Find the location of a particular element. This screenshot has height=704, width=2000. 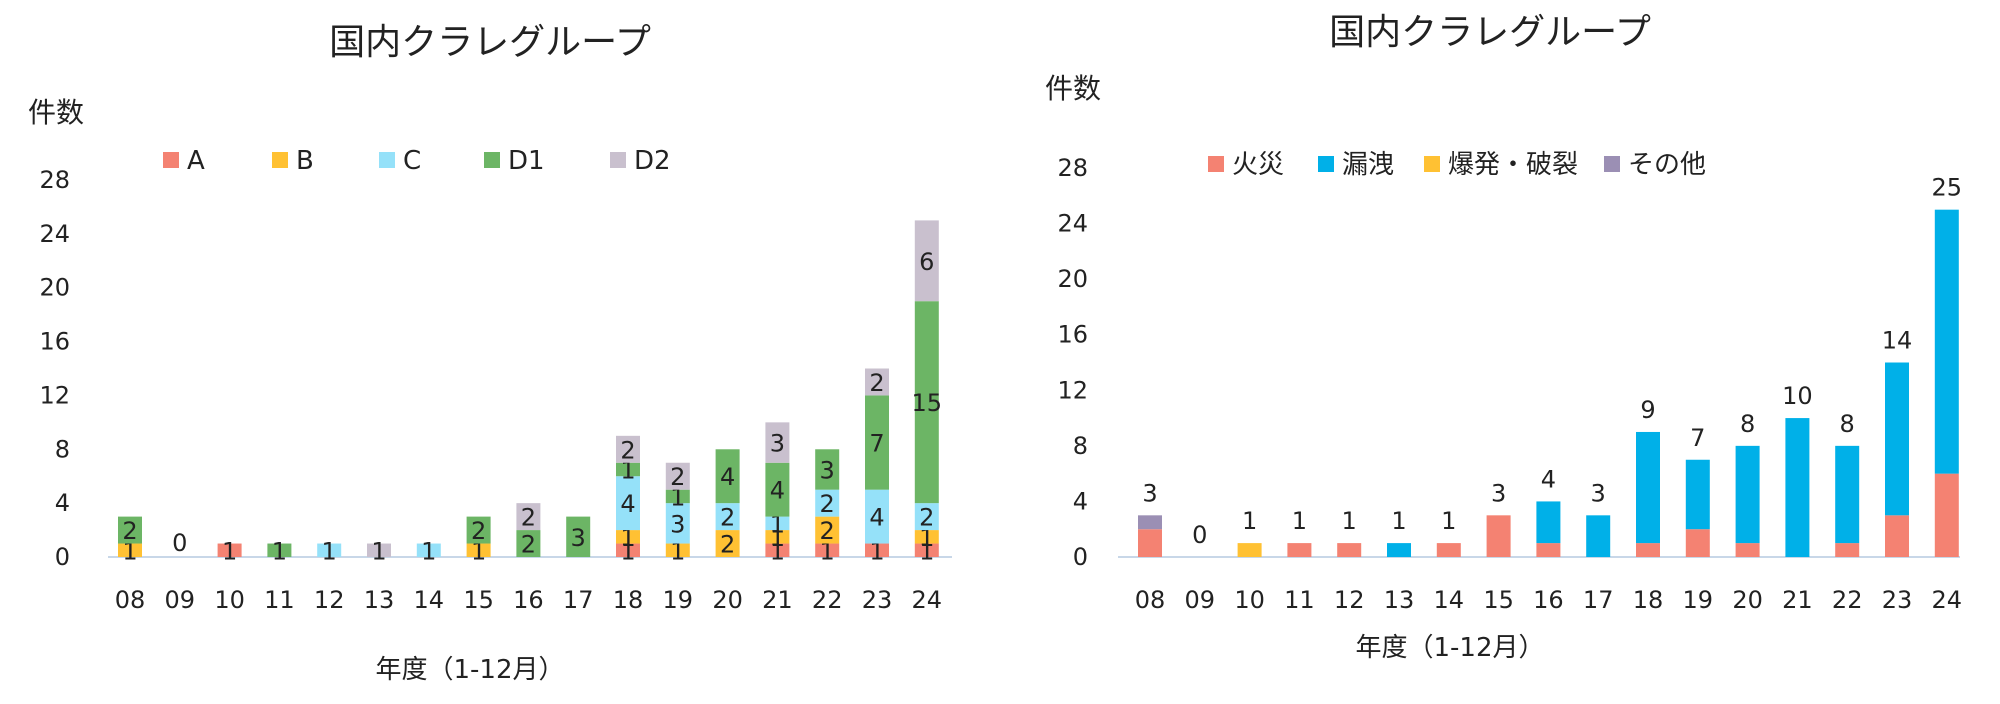

x-tick-label: 22 is located at coordinates (1847, 600).